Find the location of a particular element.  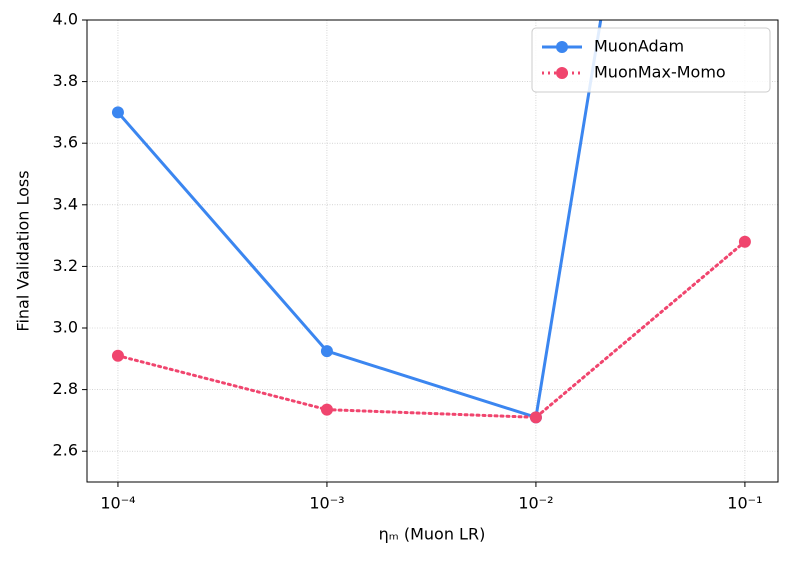

x-tick-label: 10⁻³ is located at coordinates (326, 503).